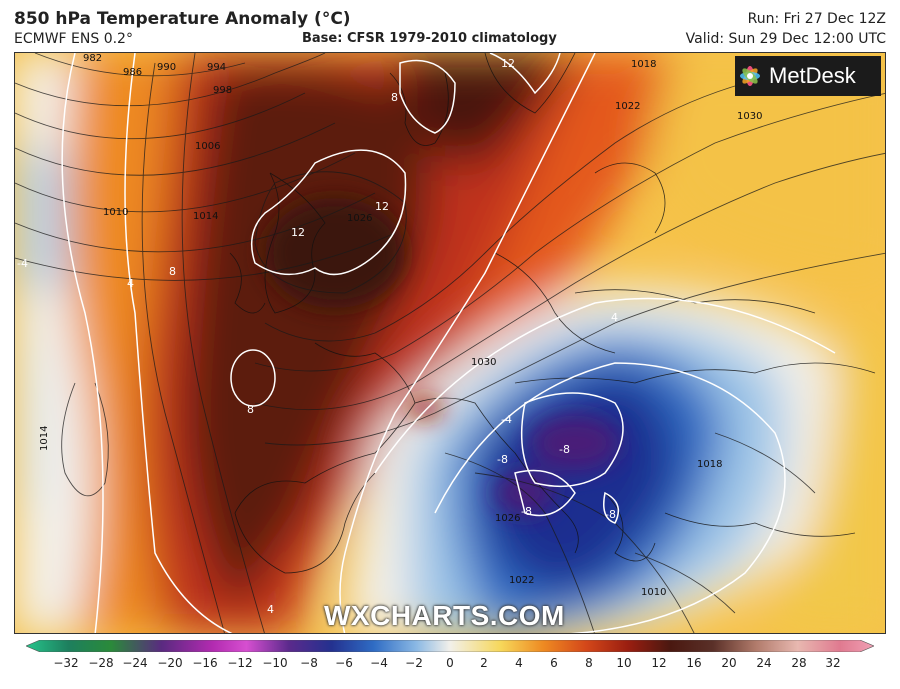 The height and width of the screenshot is (689, 900). What do you see at coordinates (344, 663) in the screenshot?
I see `colorbar-tick: −6` at bounding box center [344, 663].